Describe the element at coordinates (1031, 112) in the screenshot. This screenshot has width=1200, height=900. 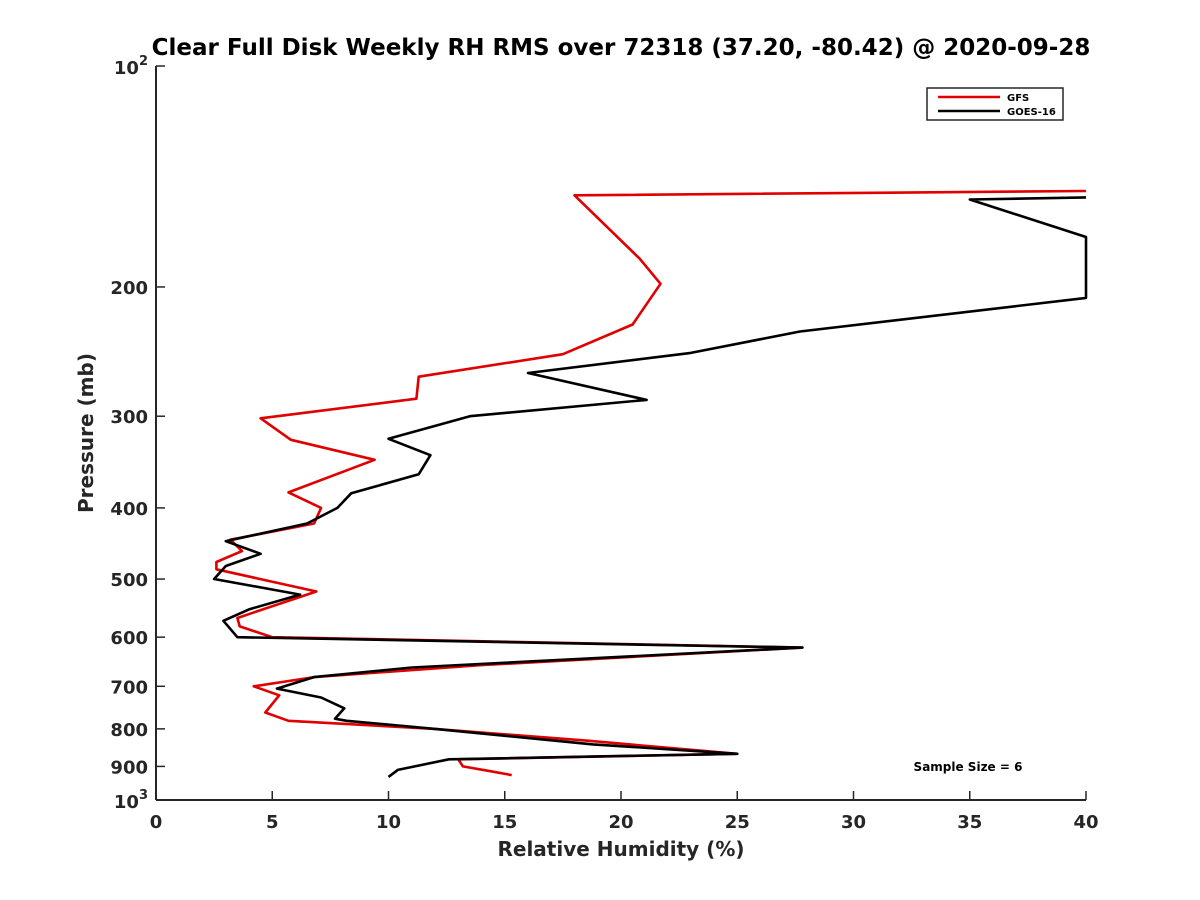
I see `legend-label-goes16: GOES-16` at that location.